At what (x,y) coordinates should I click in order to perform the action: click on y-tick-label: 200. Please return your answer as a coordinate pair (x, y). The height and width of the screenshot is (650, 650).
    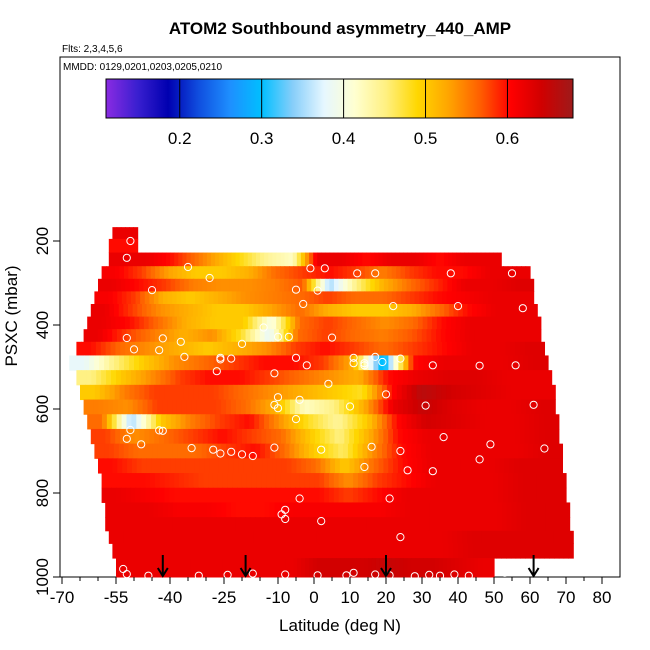
    Looking at the image, I should click on (42, 241).